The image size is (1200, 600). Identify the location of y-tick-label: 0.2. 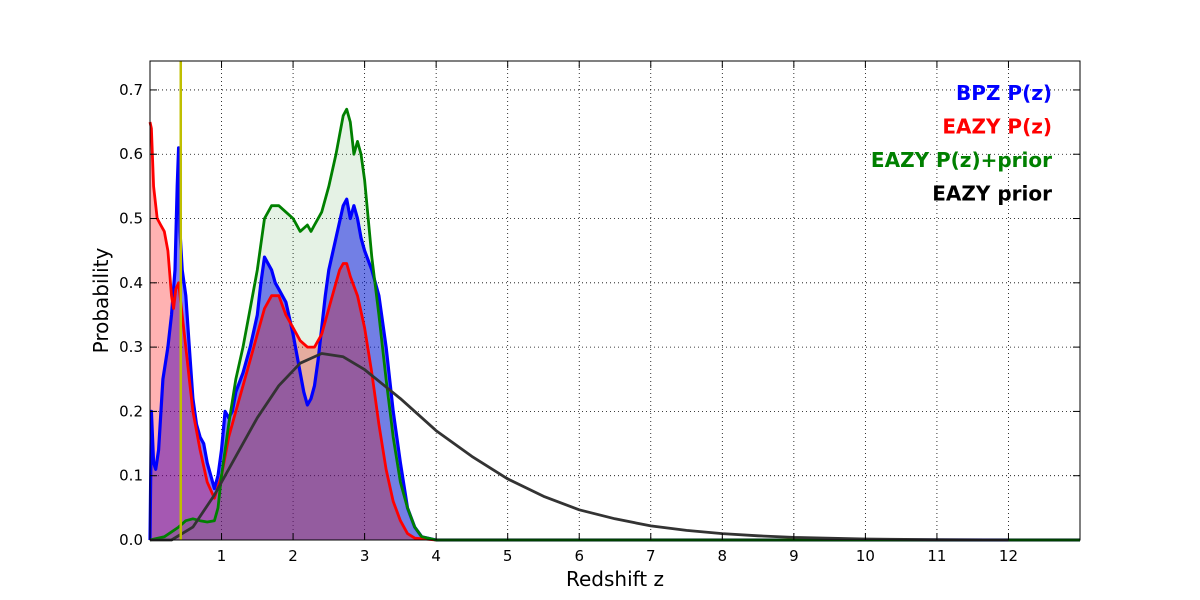
(131, 411).